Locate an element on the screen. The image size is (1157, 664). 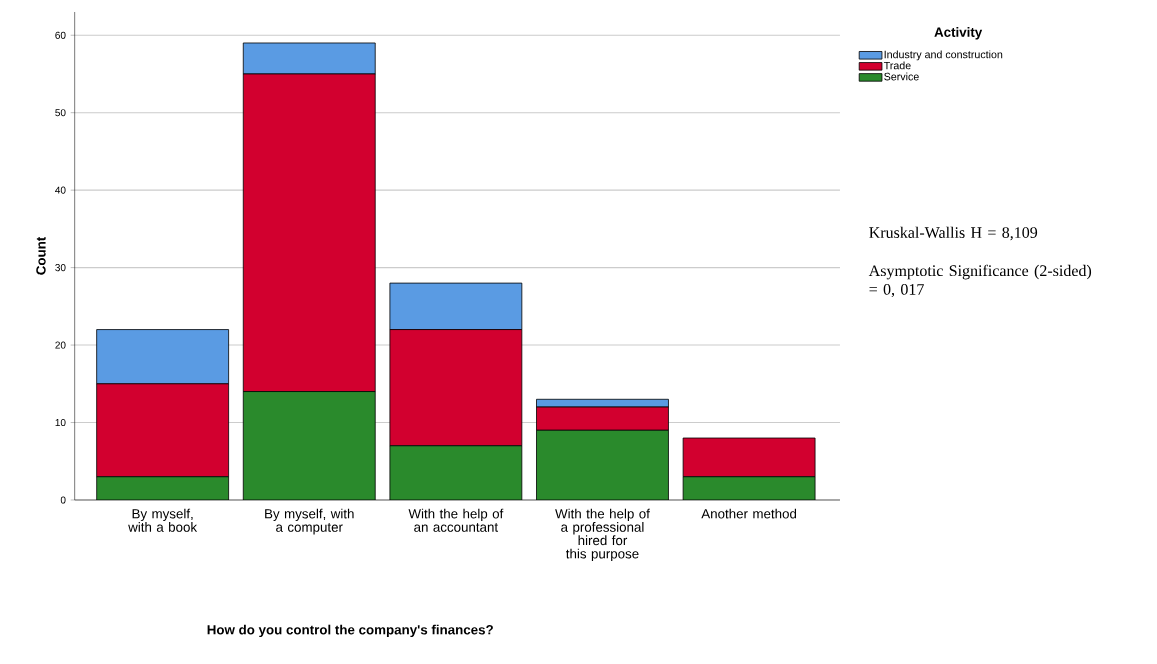
x-tick-label: By myself, with a computer is located at coordinates (309, 521).